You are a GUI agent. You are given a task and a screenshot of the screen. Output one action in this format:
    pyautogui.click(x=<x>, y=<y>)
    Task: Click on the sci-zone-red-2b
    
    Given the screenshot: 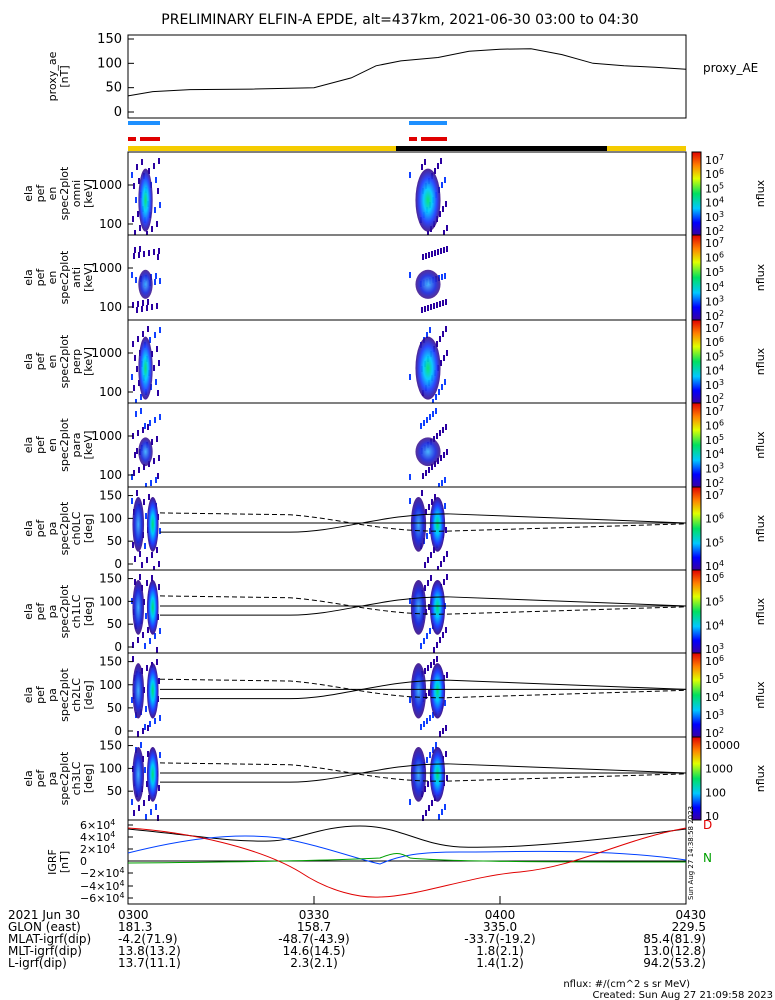 What is the action you would take?
    pyautogui.click(x=434, y=139)
    